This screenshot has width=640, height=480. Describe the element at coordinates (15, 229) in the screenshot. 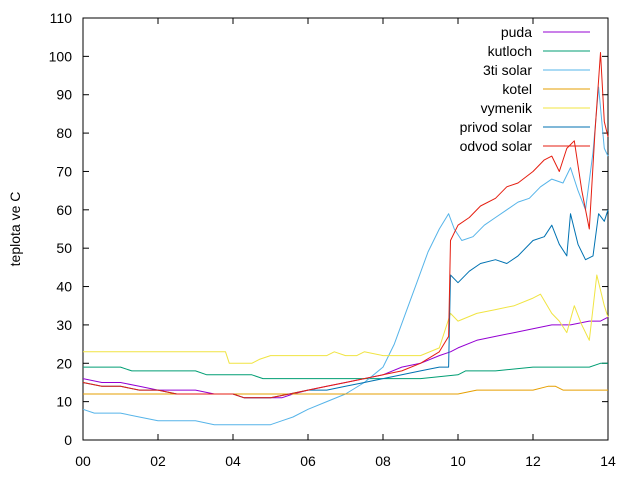

I see `y-axis-label: teplota ve C` at that location.